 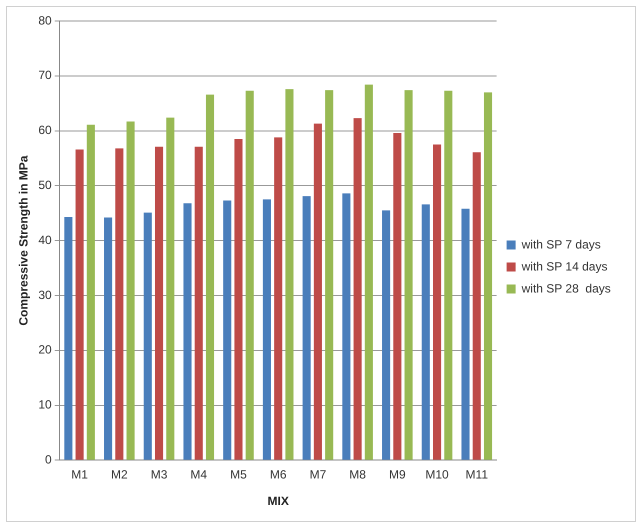 I want to click on y-tick-label: 40, so click(x=45, y=239).